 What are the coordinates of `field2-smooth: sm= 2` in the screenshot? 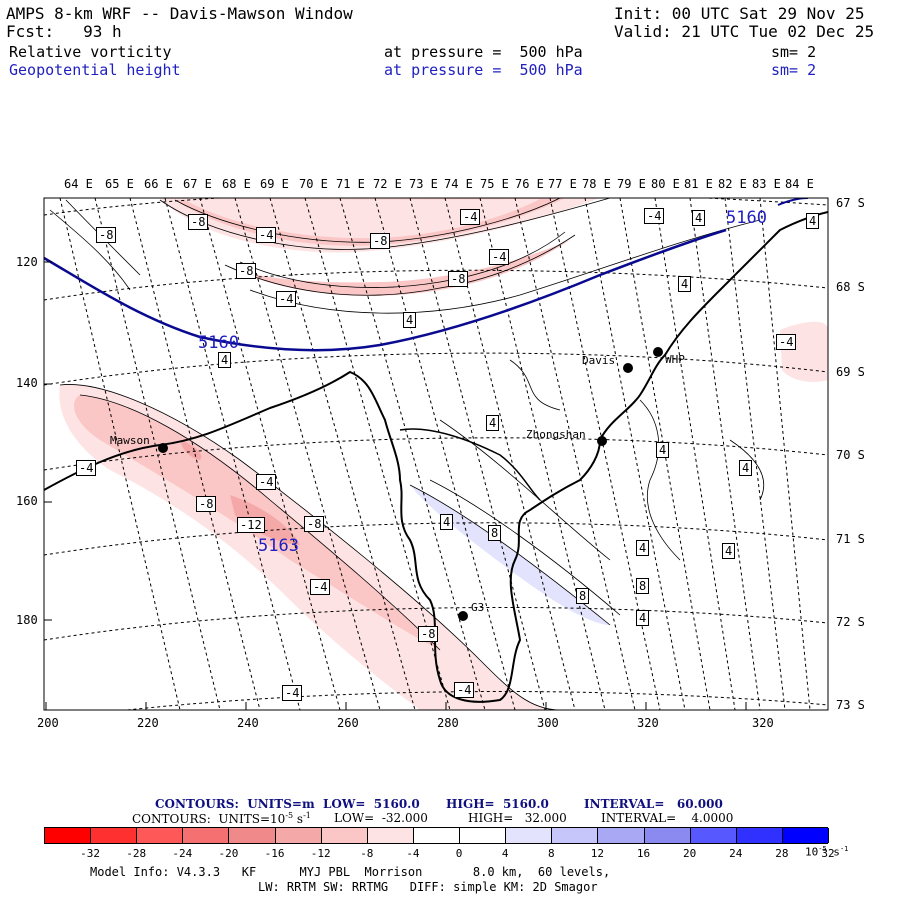 It's located at (794, 70).